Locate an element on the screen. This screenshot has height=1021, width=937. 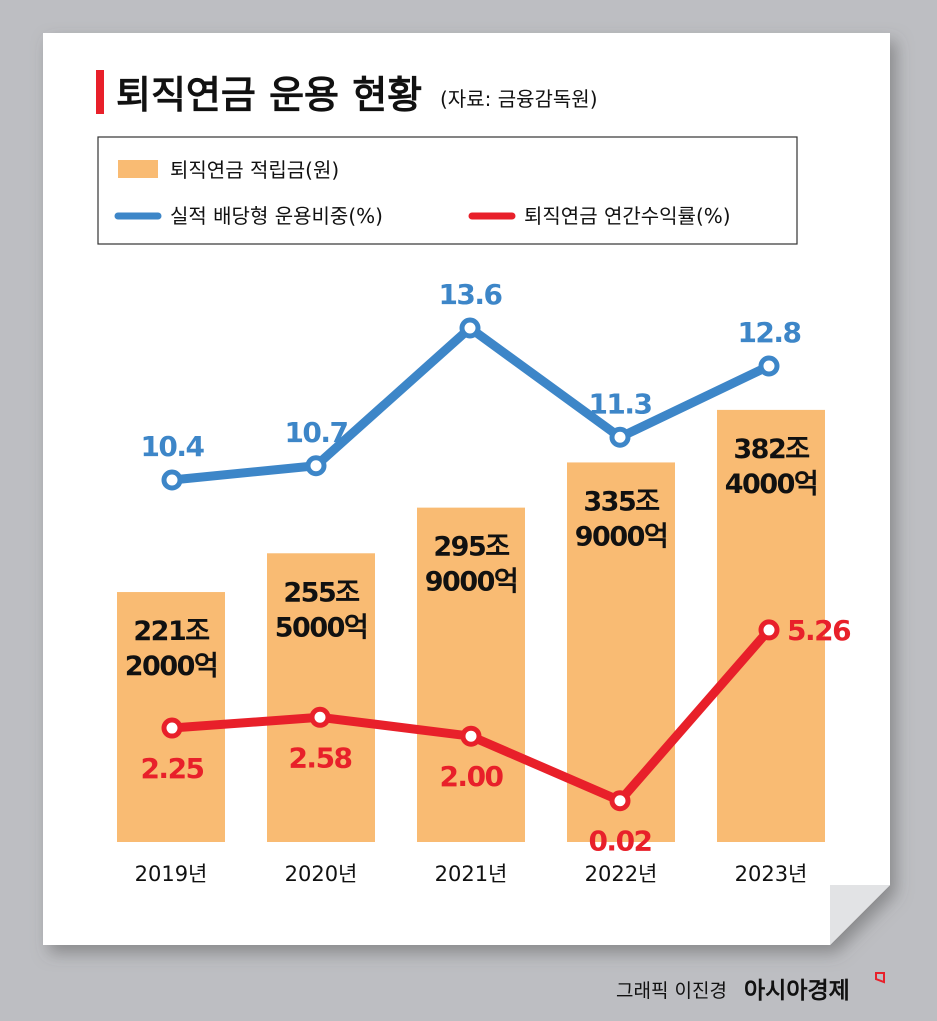
bar-label: 255조 is located at coordinates (321, 592).